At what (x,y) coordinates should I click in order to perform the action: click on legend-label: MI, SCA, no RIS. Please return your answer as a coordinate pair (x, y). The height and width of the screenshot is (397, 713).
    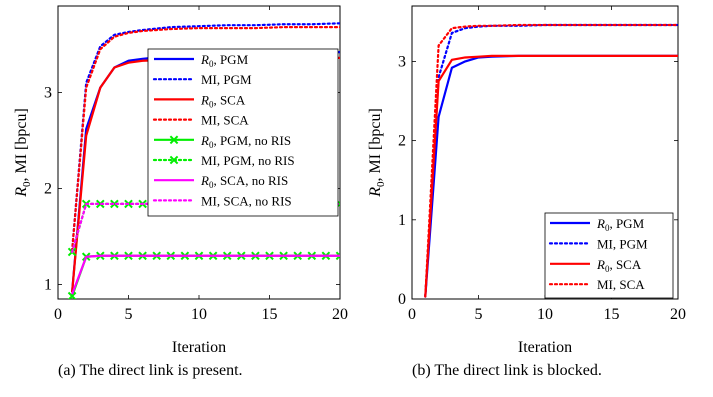
    Looking at the image, I should click on (246, 200).